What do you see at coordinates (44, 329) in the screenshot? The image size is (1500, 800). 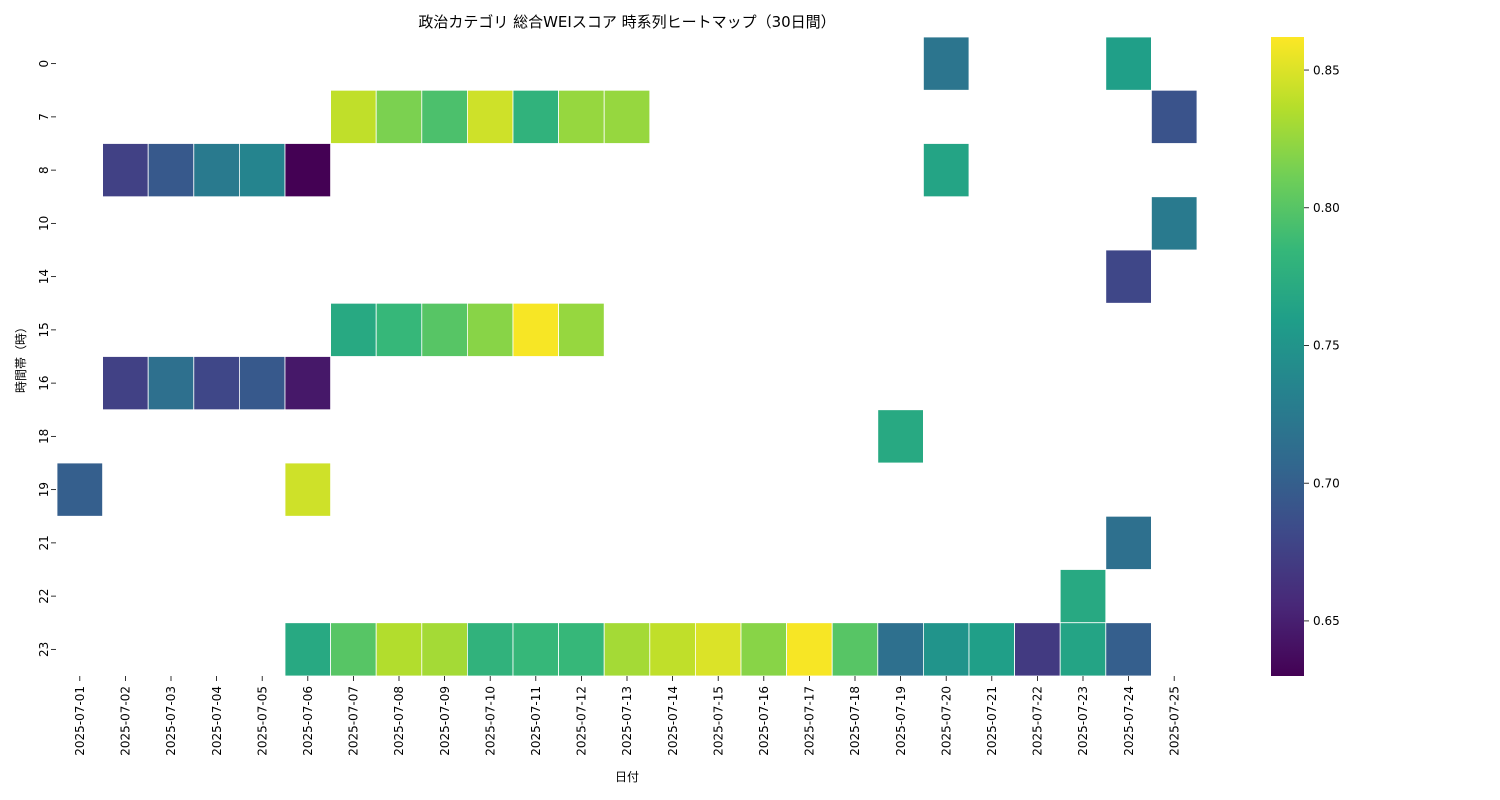 I see `y-tick-label: 15` at bounding box center [44, 329].